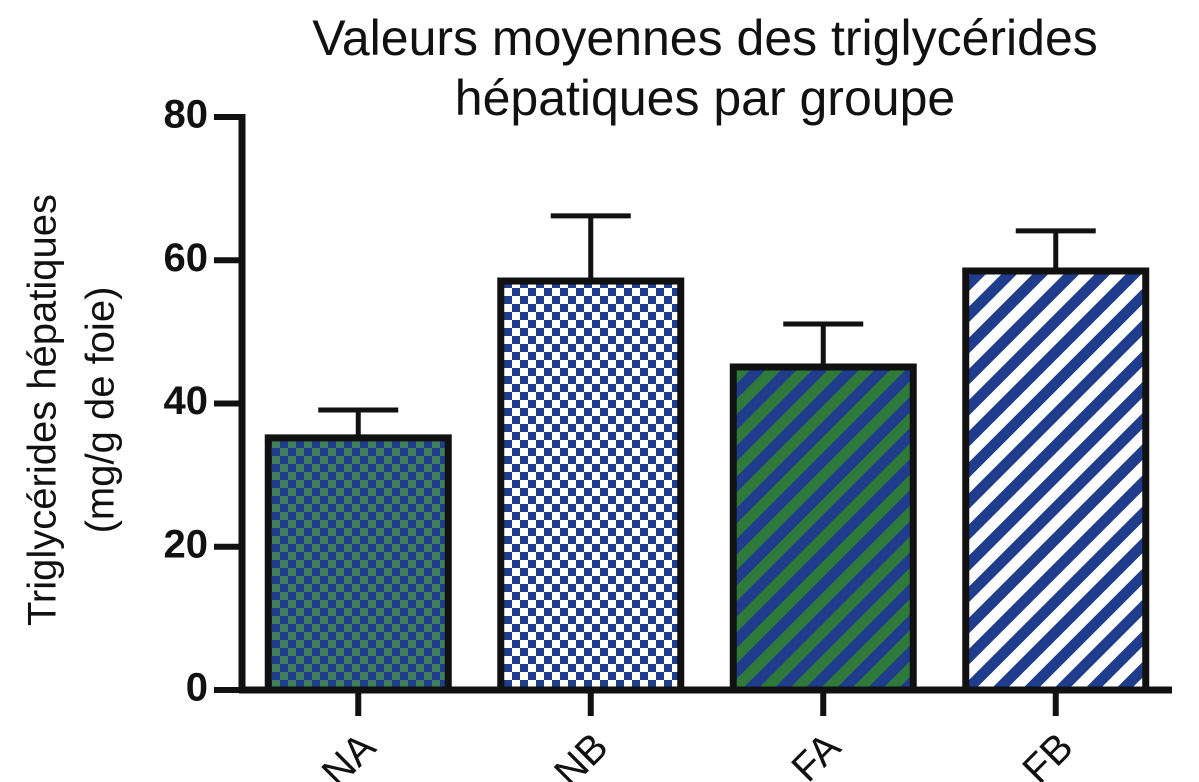 The width and height of the screenshot is (1199, 782). I want to click on y-axis-label: (mg/g de foie), so click(101, 410).